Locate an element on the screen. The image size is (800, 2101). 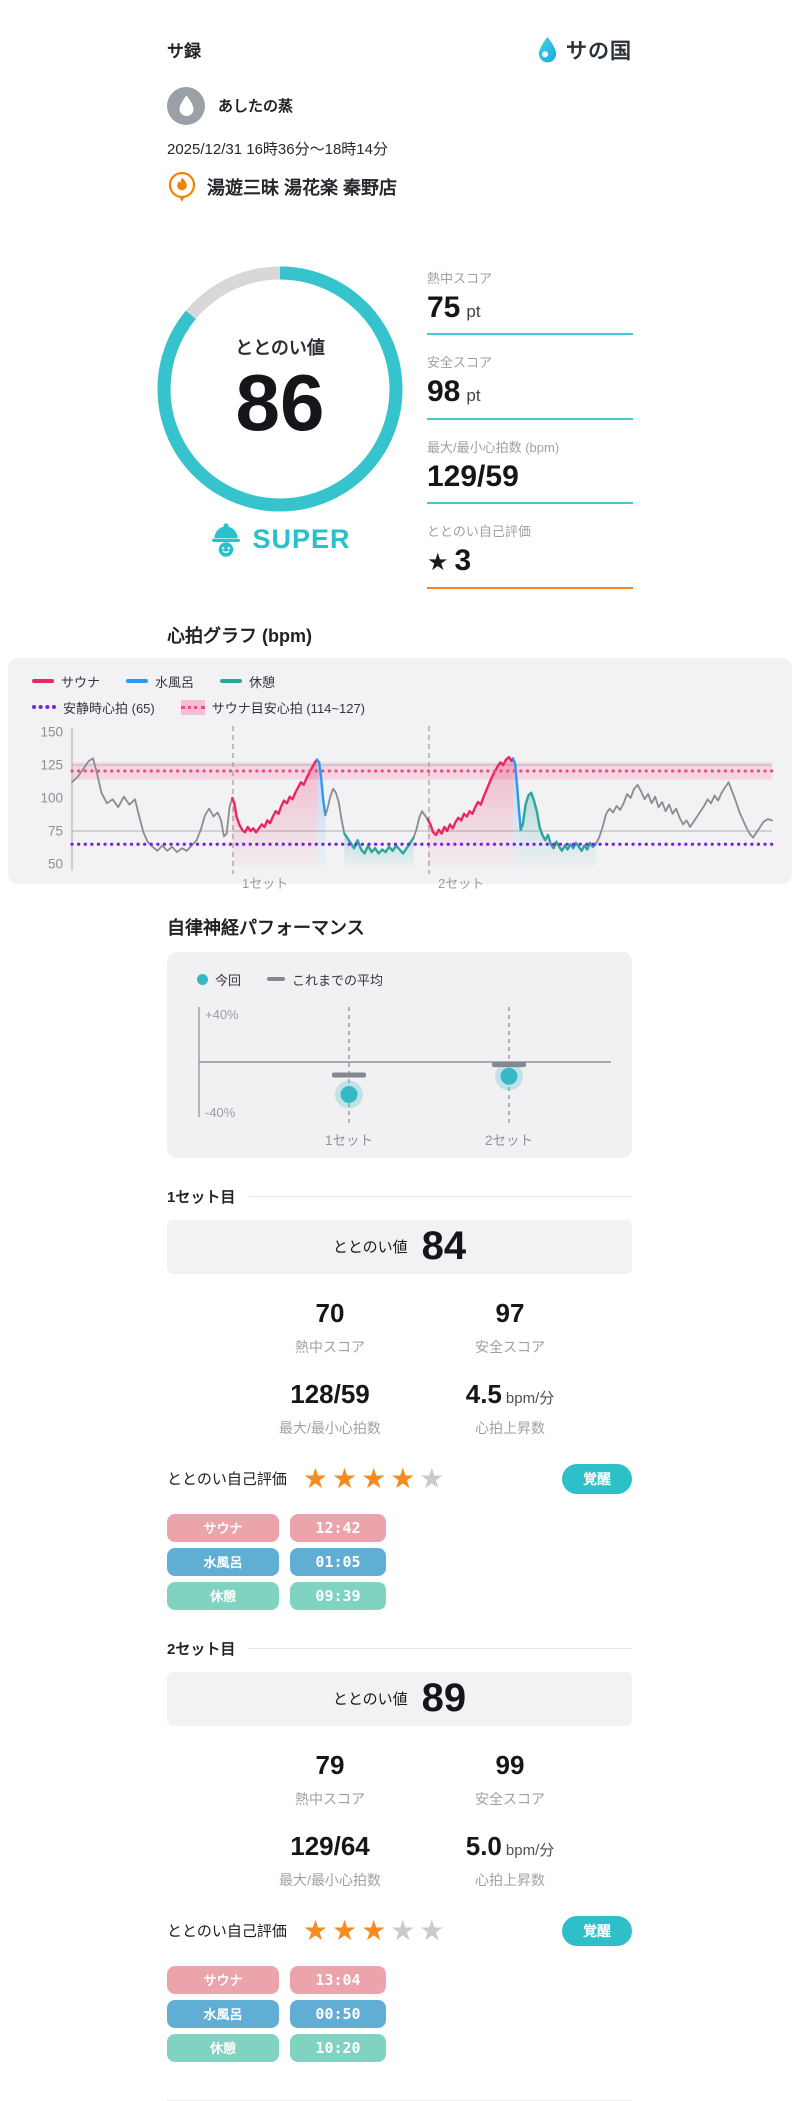
metric-label: 熱中スコア is located at coordinates (460, 278).